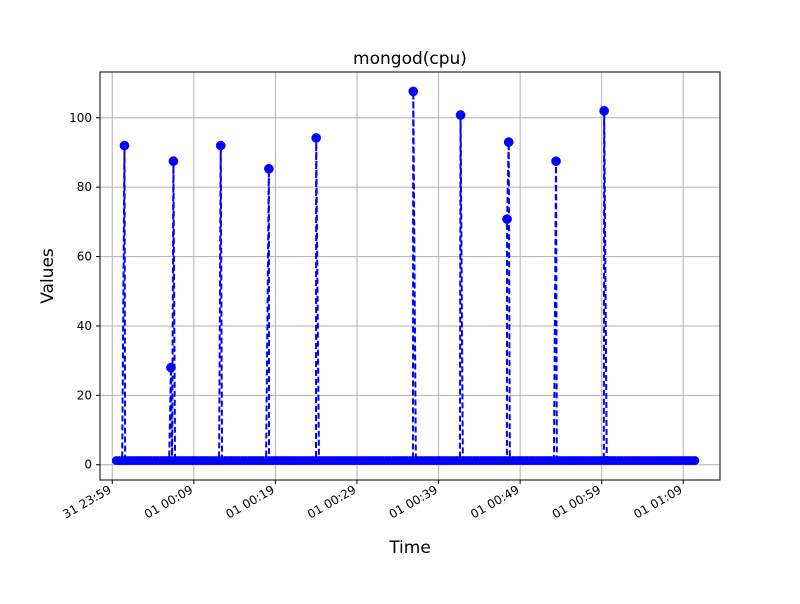 This screenshot has height=604, width=800. I want to click on data-point, so click(695, 461).